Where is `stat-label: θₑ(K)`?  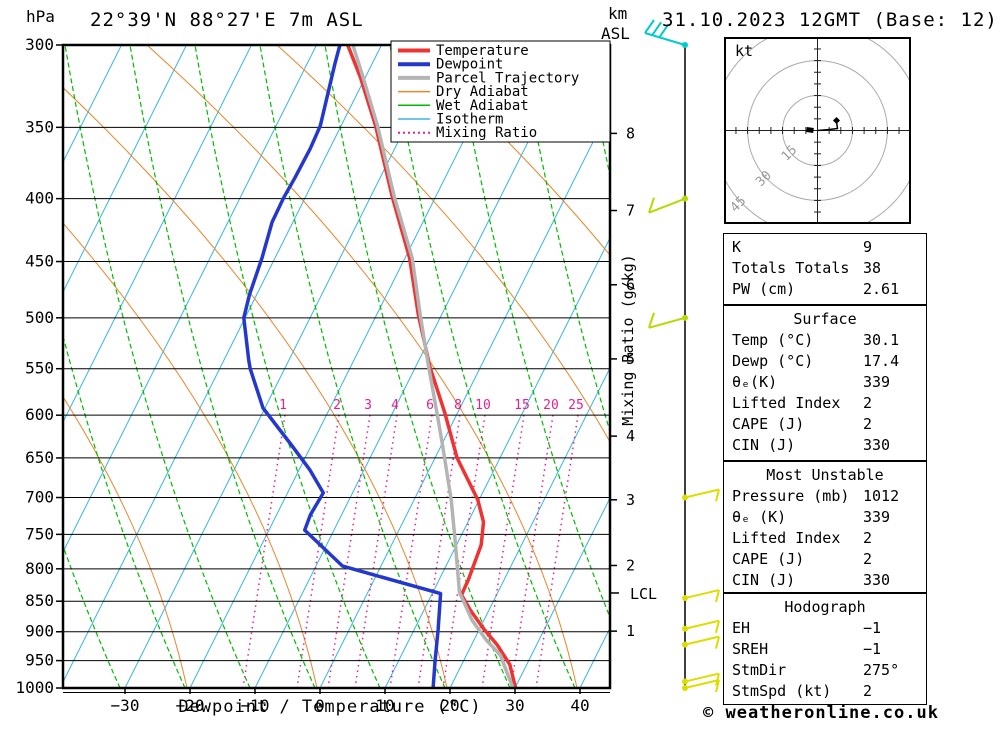 stat-label: θₑ(K) is located at coordinates (755, 382).